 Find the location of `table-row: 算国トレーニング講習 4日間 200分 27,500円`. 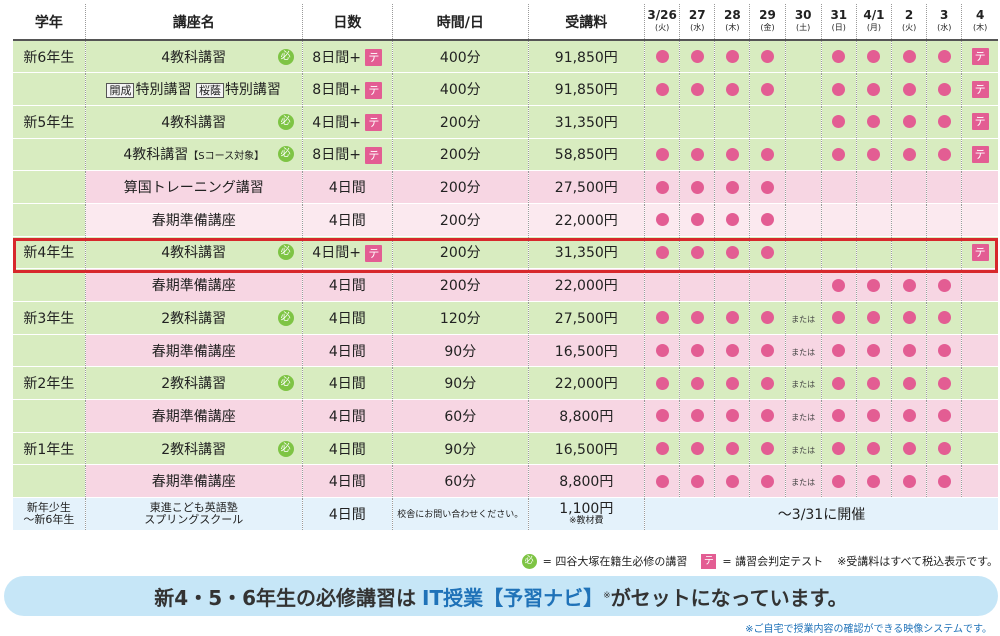

table-row: 算国トレーニング講習 4日間 200分 27,500円 is located at coordinates (505, 187).